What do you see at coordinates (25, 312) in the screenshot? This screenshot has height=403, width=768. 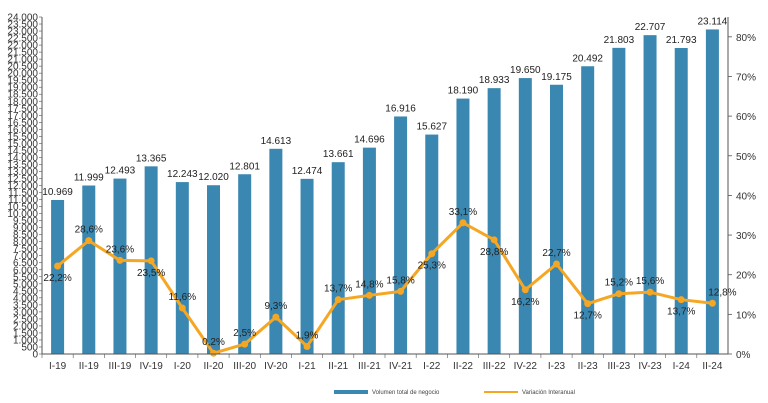 I see `left-tick-label: 3.000` at bounding box center [25, 312].